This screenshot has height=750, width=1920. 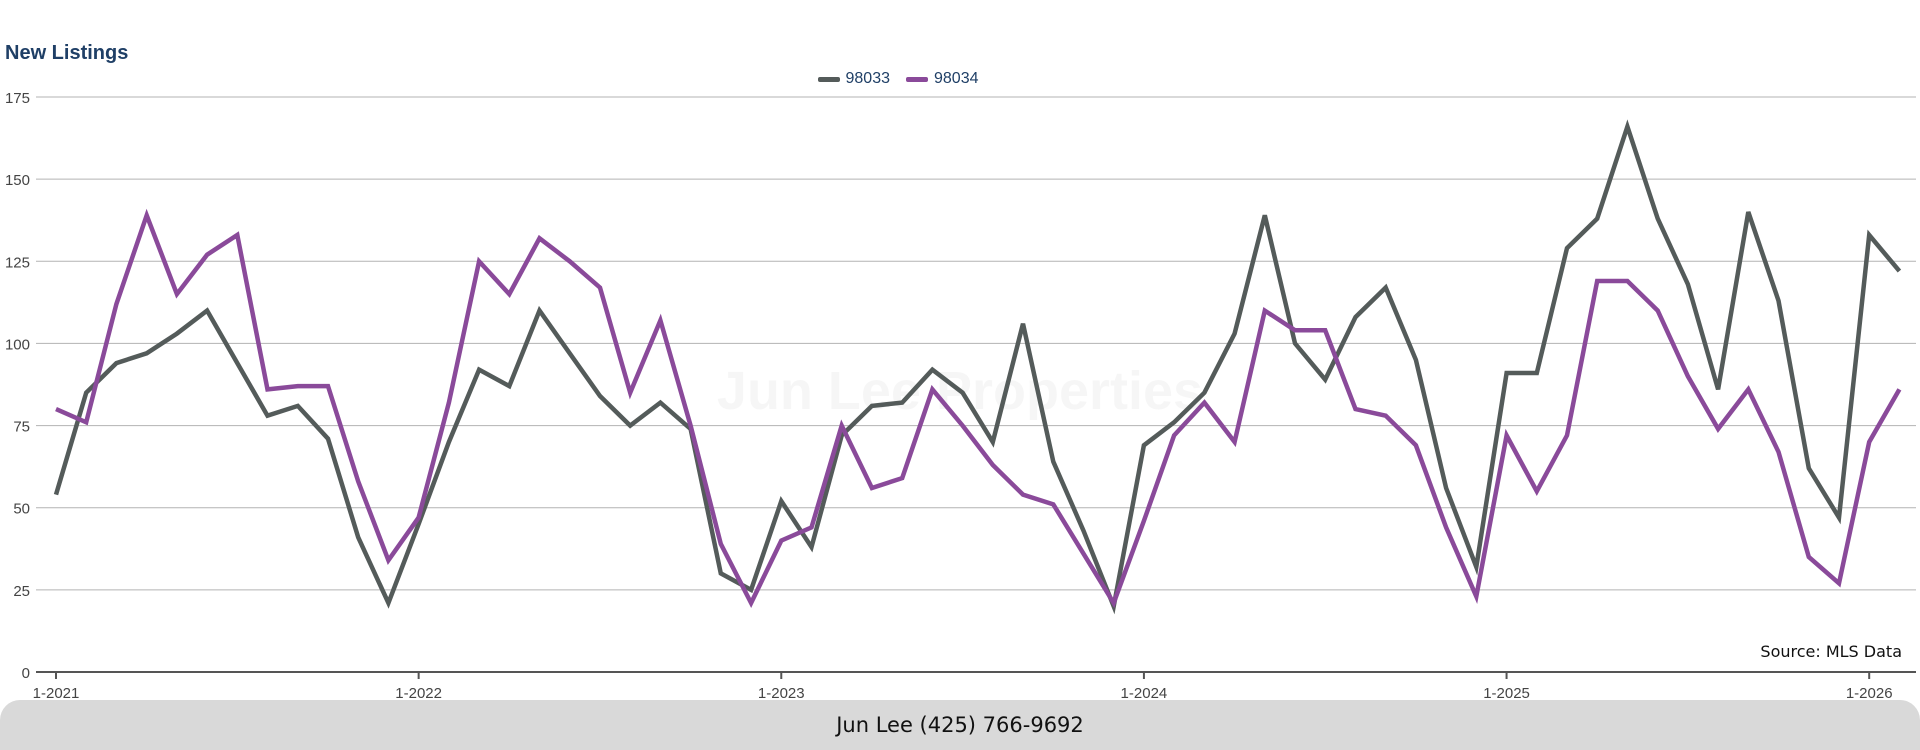 I want to click on chart-legend: 98033 98034, so click(x=929, y=79).